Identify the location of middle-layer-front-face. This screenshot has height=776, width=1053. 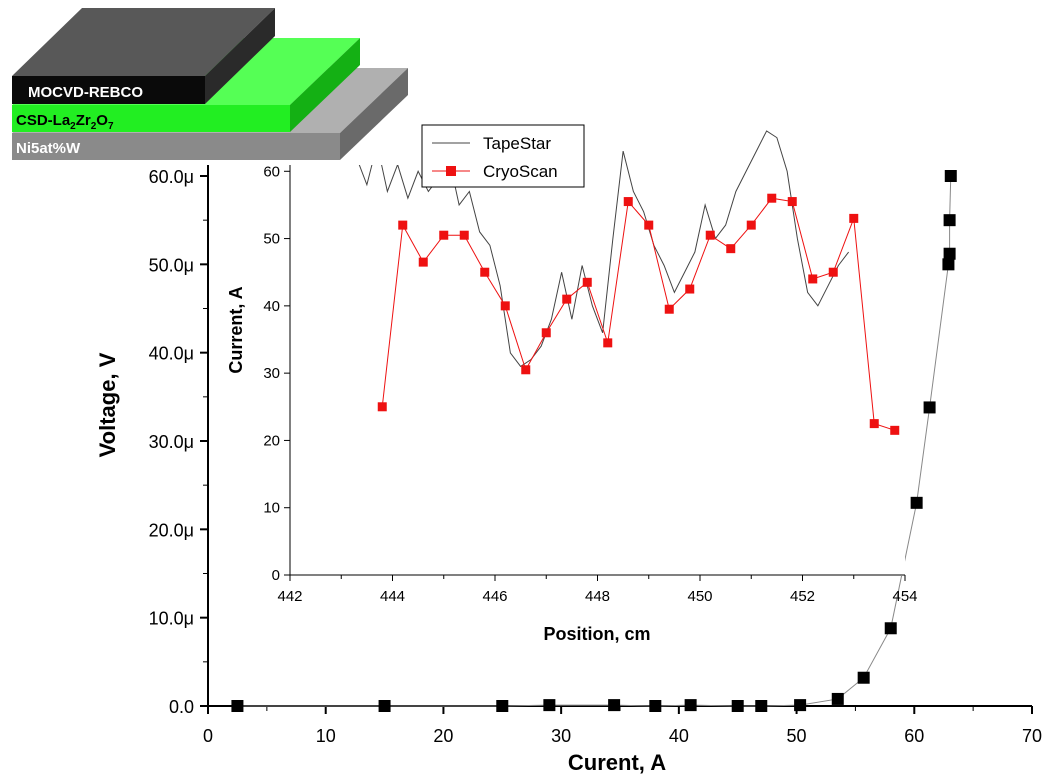
(151, 118).